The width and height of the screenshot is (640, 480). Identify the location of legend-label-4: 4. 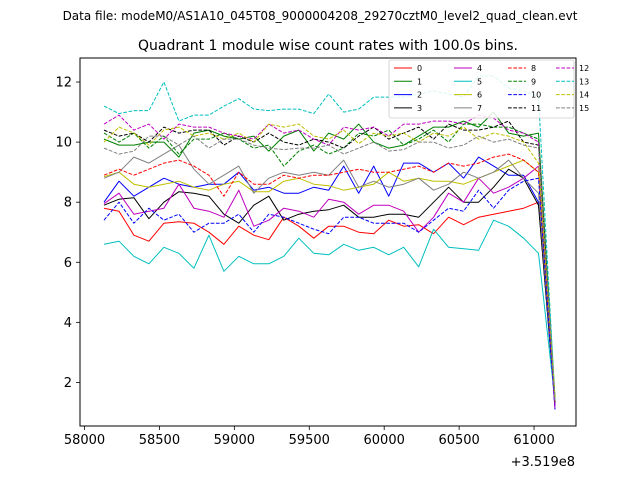
(479, 68).